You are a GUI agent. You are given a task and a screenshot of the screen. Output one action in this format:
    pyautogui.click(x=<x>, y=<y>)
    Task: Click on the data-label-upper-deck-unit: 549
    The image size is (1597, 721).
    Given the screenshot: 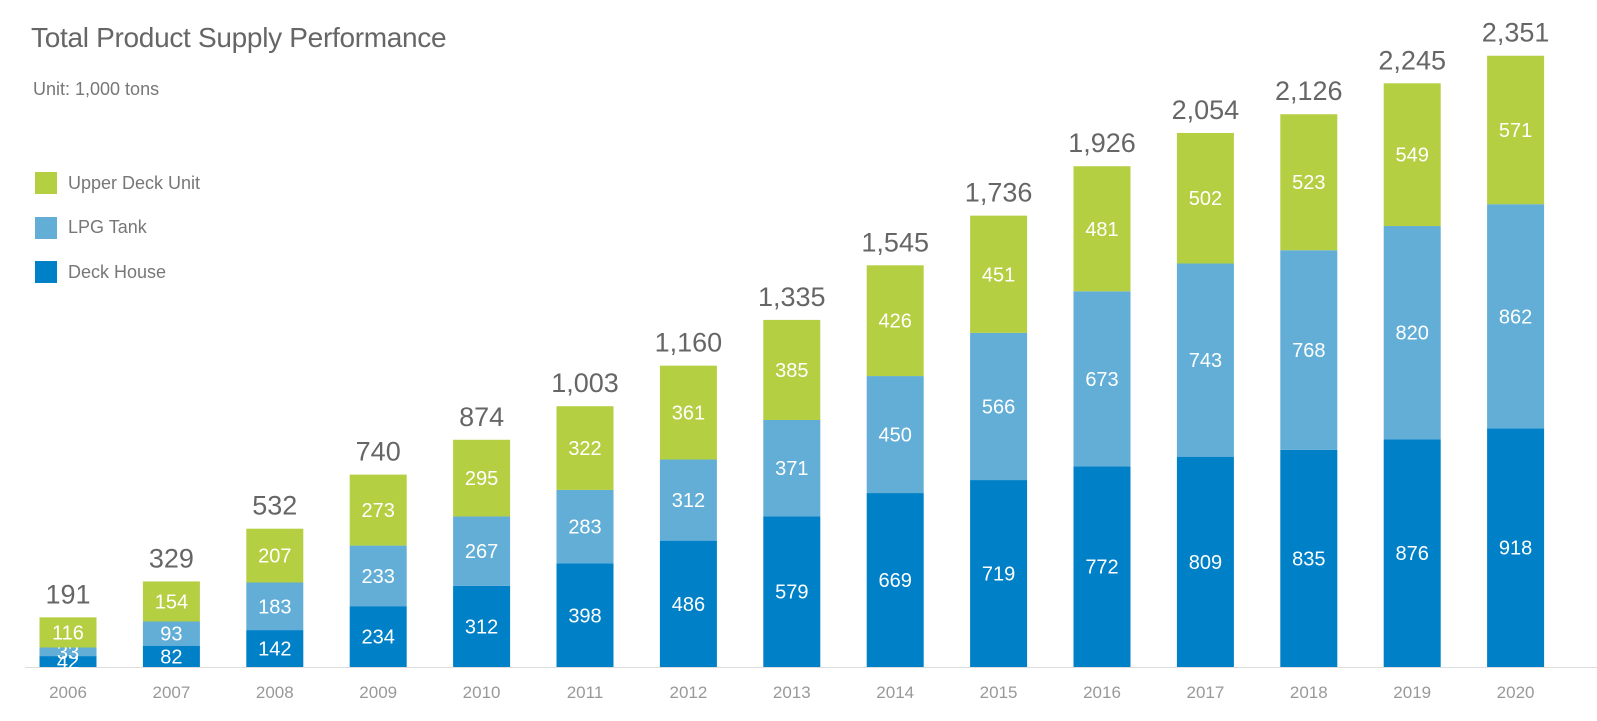 What is the action you would take?
    pyautogui.click(x=1412, y=156)
    